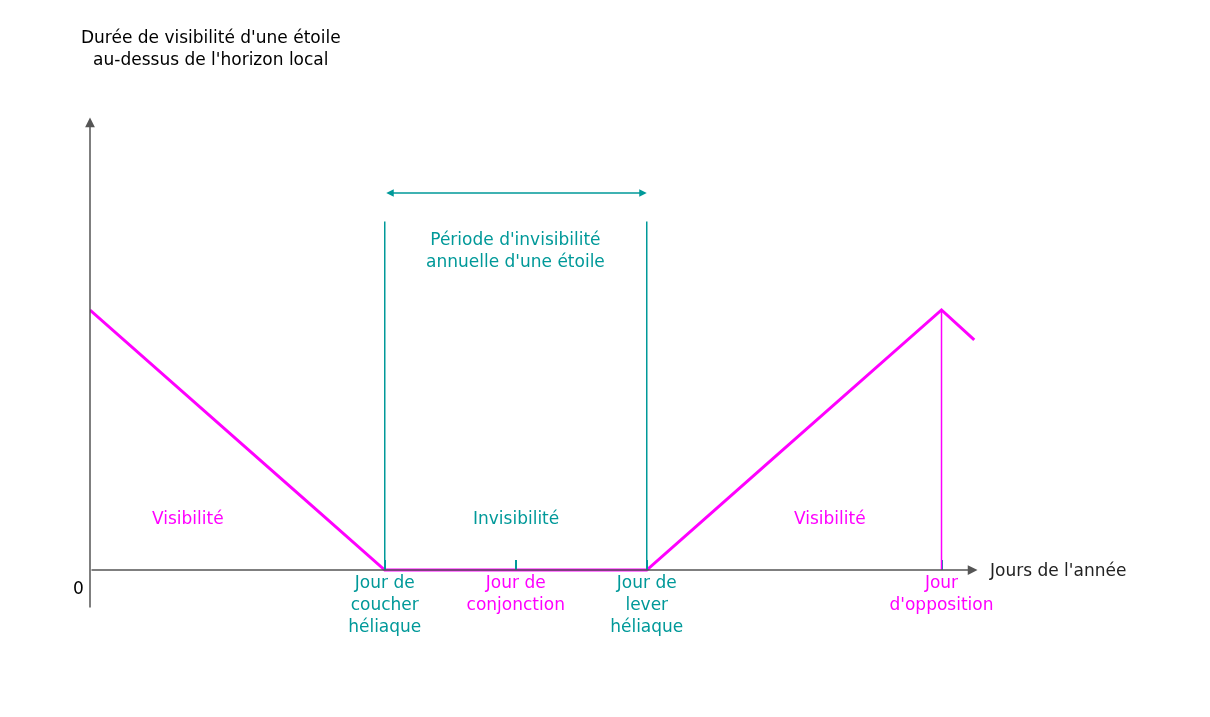 This screenshot has height=717, width=1210. What do you see at coordinates (516, 518) in the screenshot?
I see `annotation: Invisibilité` at bounding box center [516, 518].